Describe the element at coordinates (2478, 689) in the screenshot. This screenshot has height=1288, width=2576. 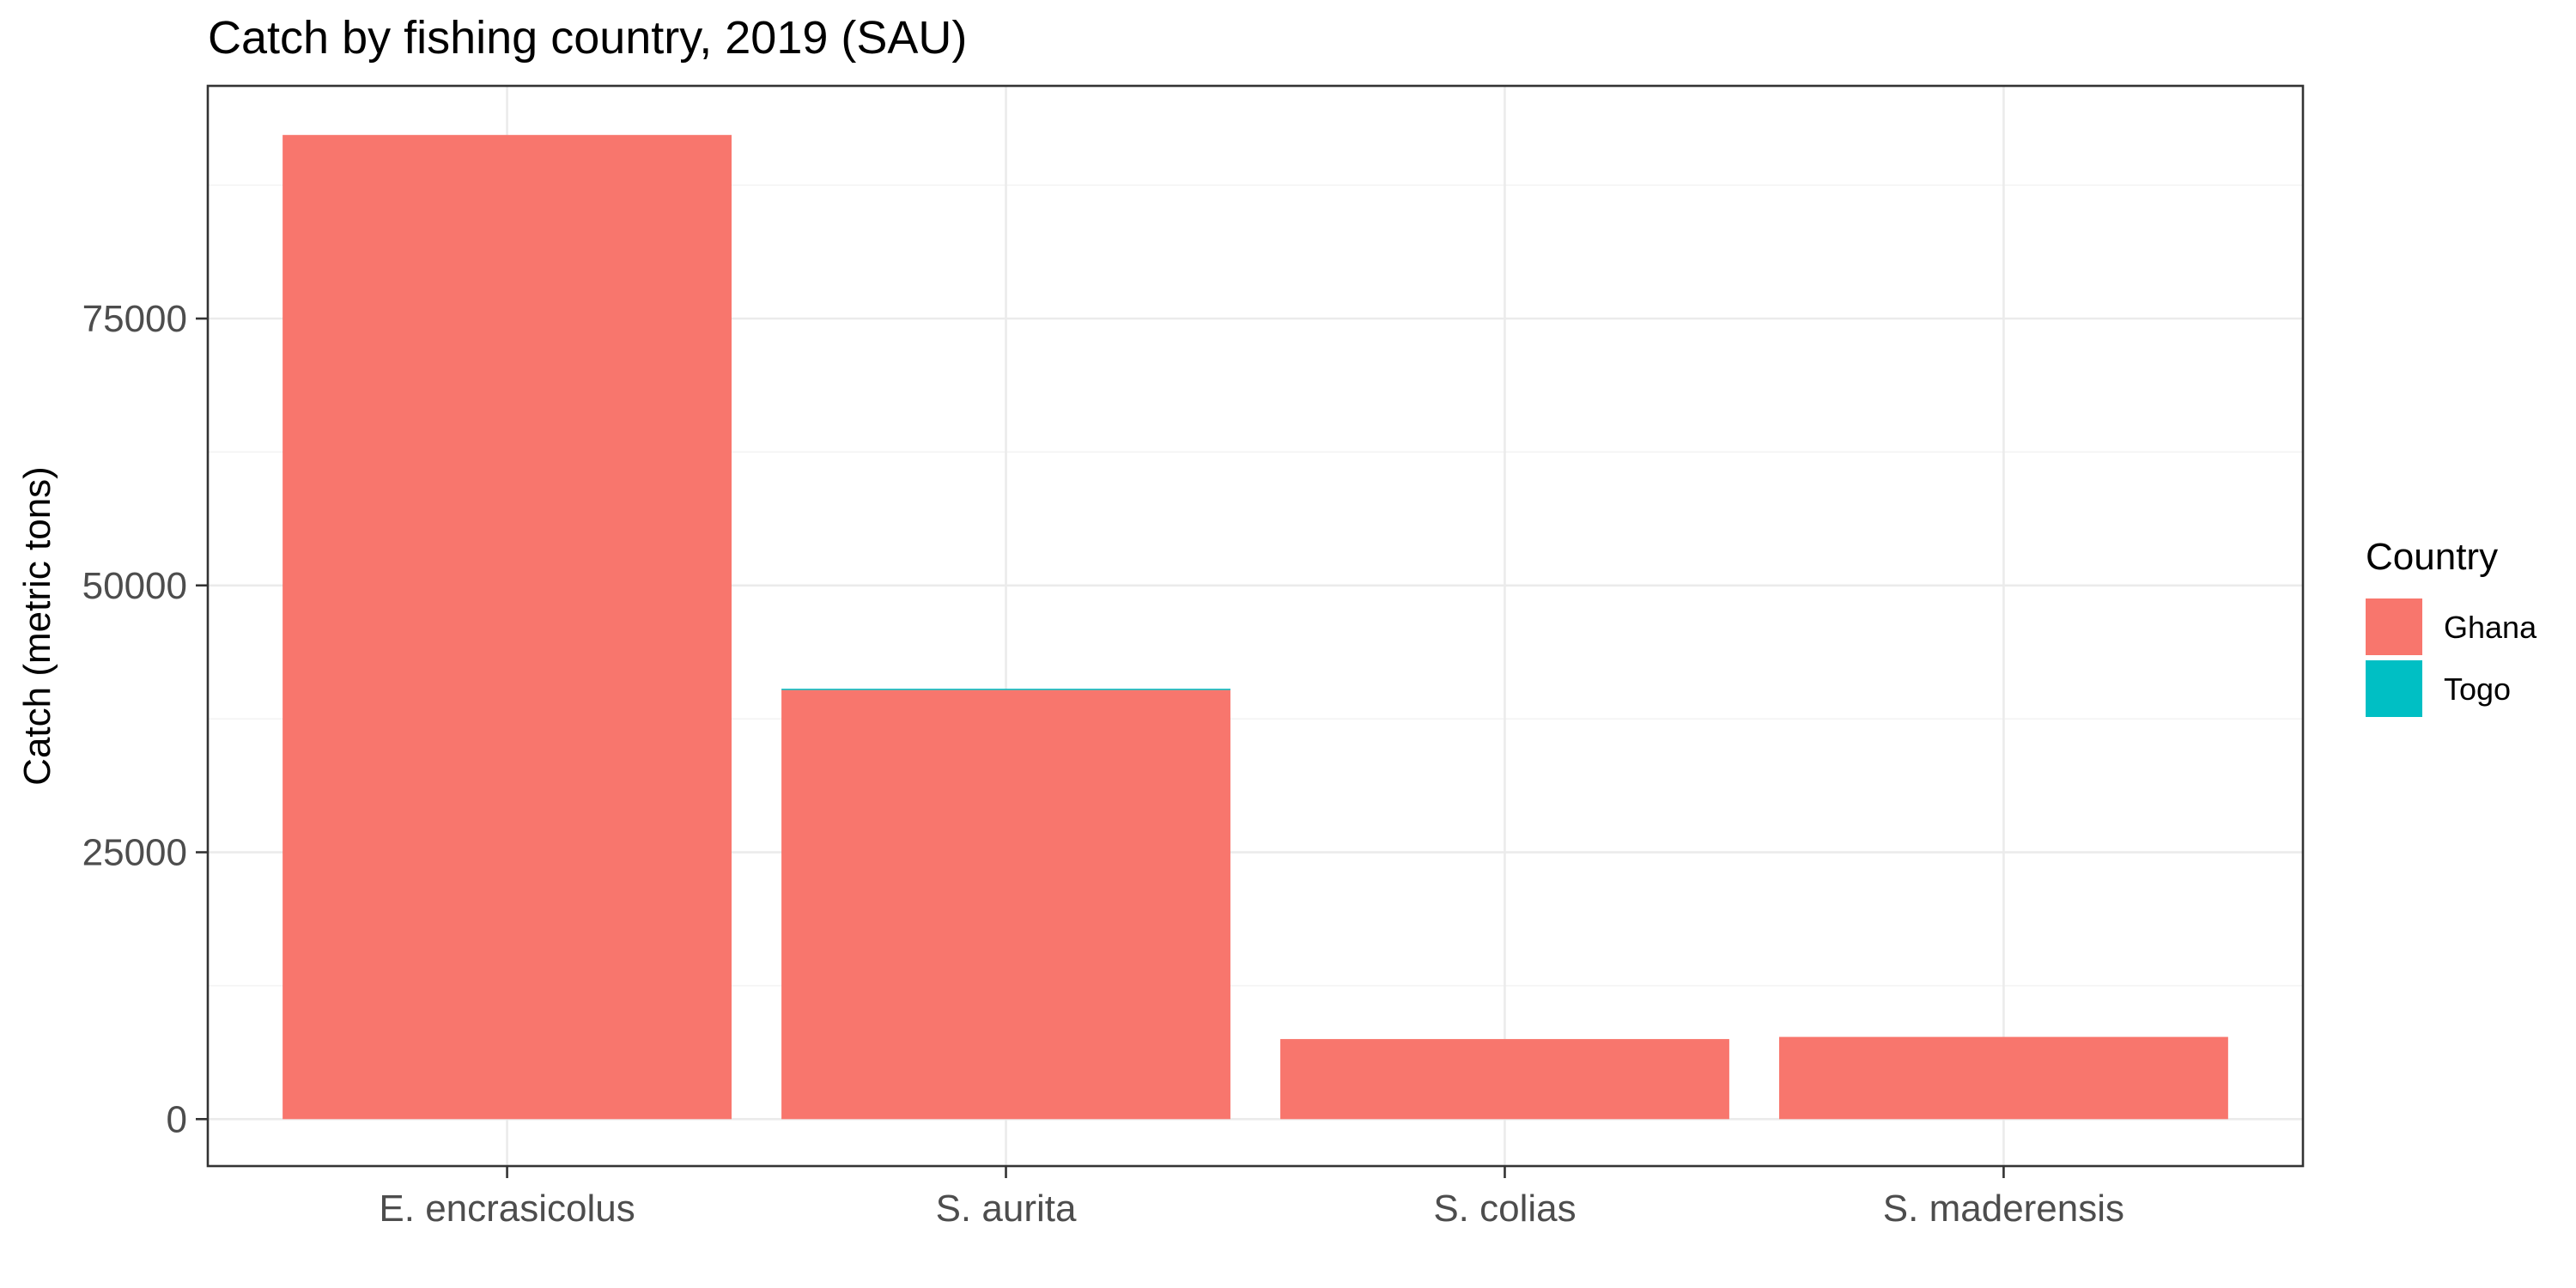
I see `legend-label-togo: Togo` at that location.